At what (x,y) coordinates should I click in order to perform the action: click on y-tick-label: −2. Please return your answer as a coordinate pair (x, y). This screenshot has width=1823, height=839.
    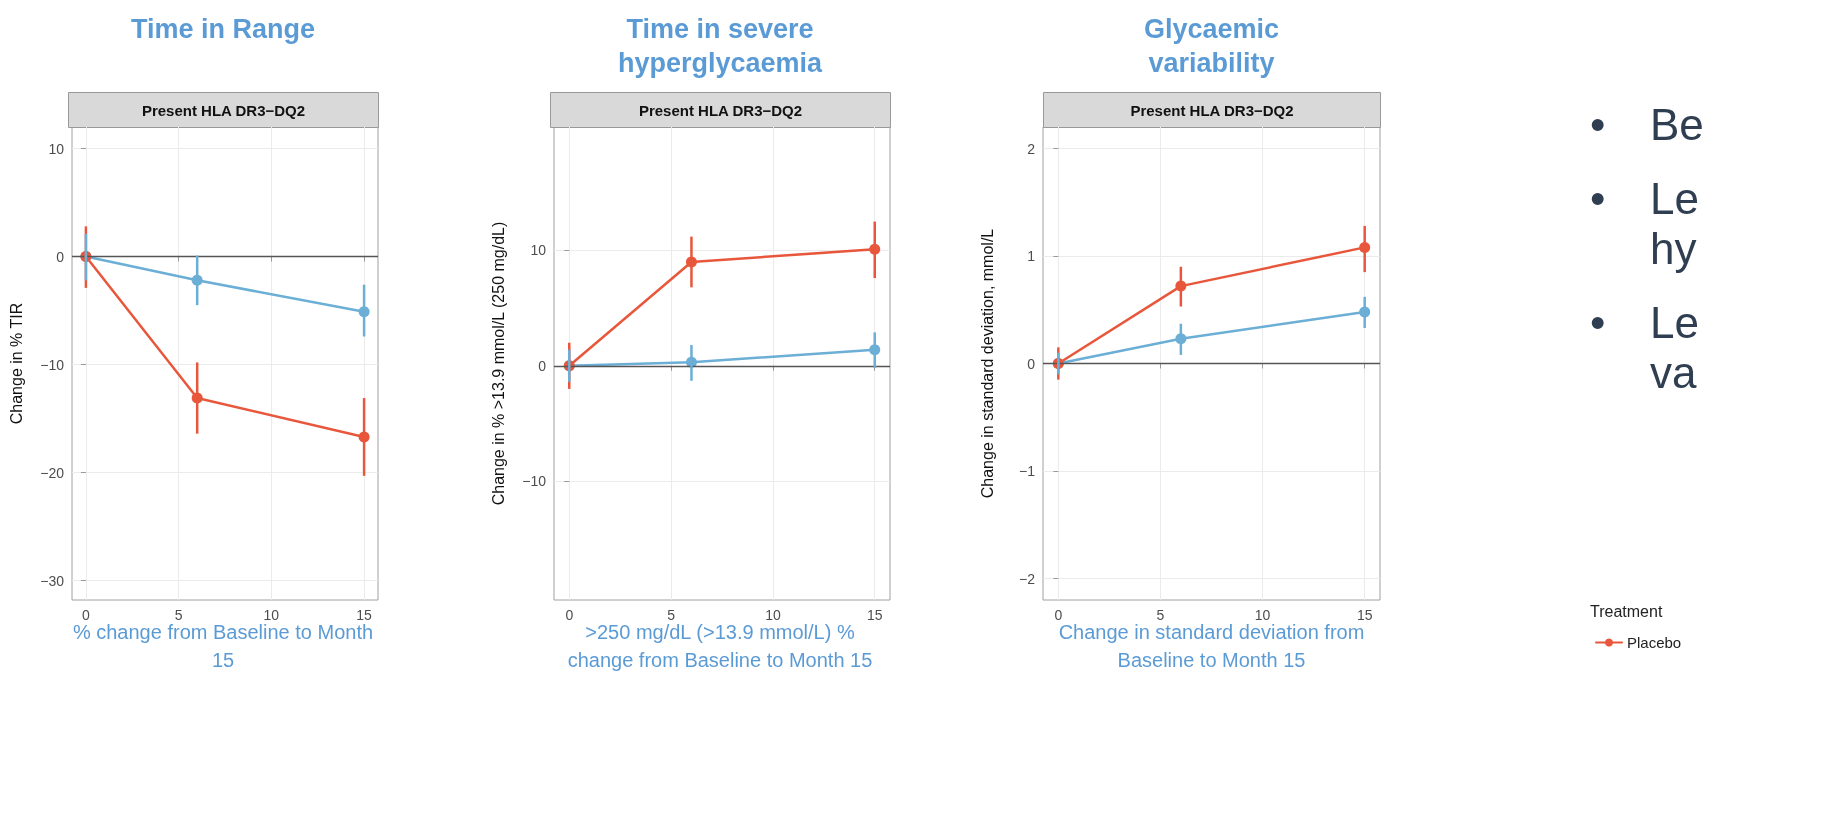
    Looking at the image, I should click on (1027, 578).